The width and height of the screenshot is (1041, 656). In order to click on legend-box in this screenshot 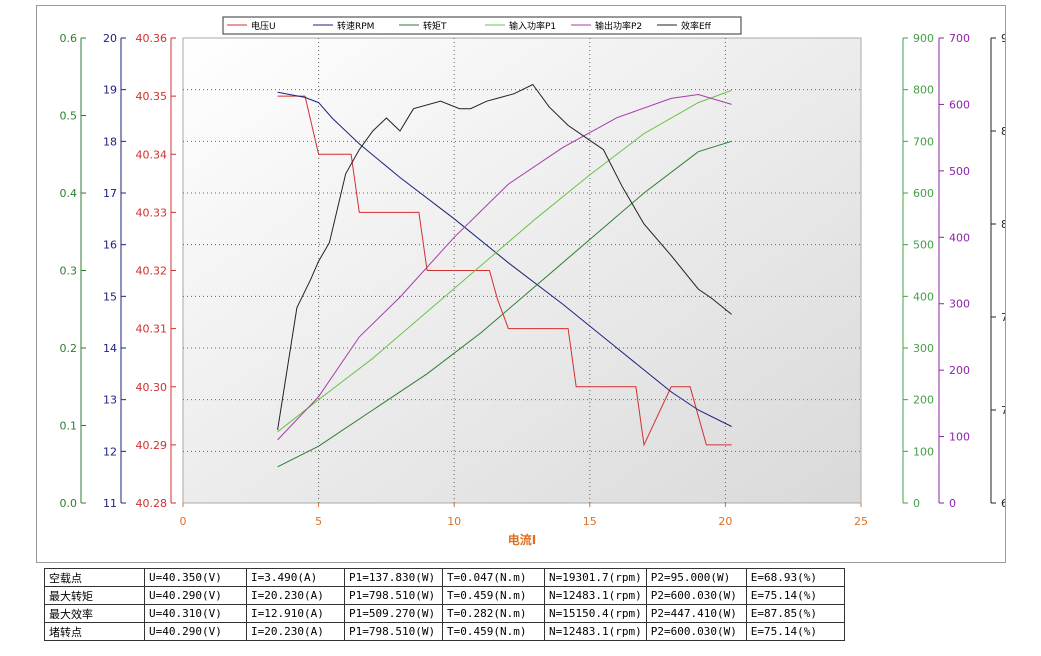, I will do `click(482, 25)`.